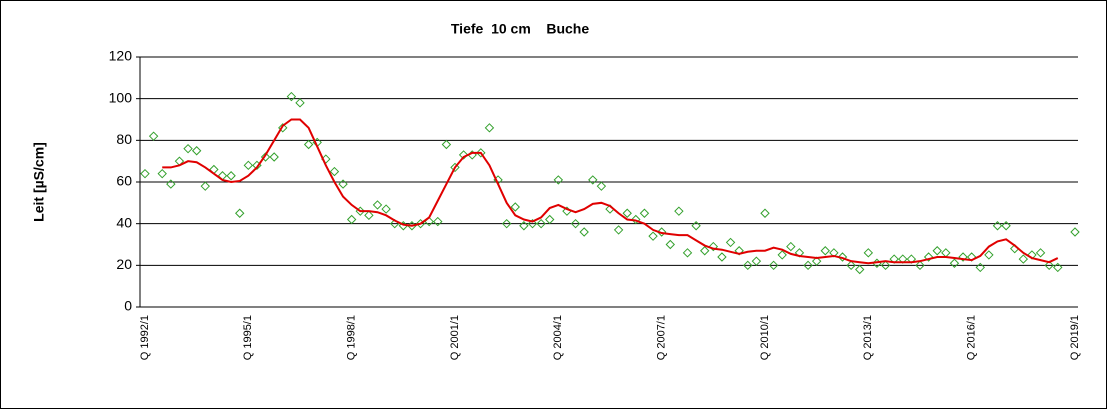 The height and width of the screenshot is (415, 1108). What do you see at coordinates (124, 264) in the screenshot?
I see `y-tick-label: 20` at bounding box center [124, 264].